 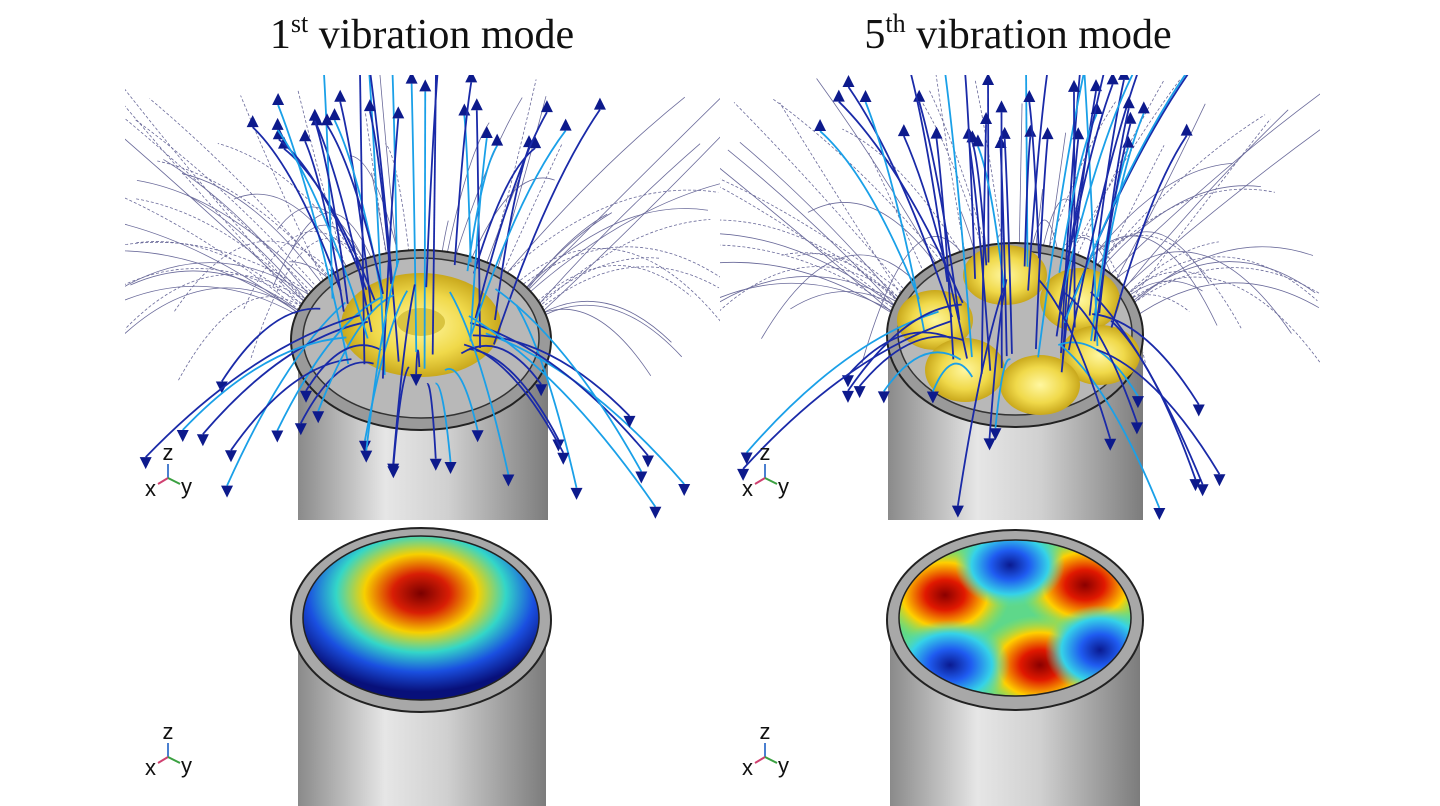 What do you see at coordinates (163, 760) in the screenshot?
I see `x-axis` at bounding box center [163, 760].